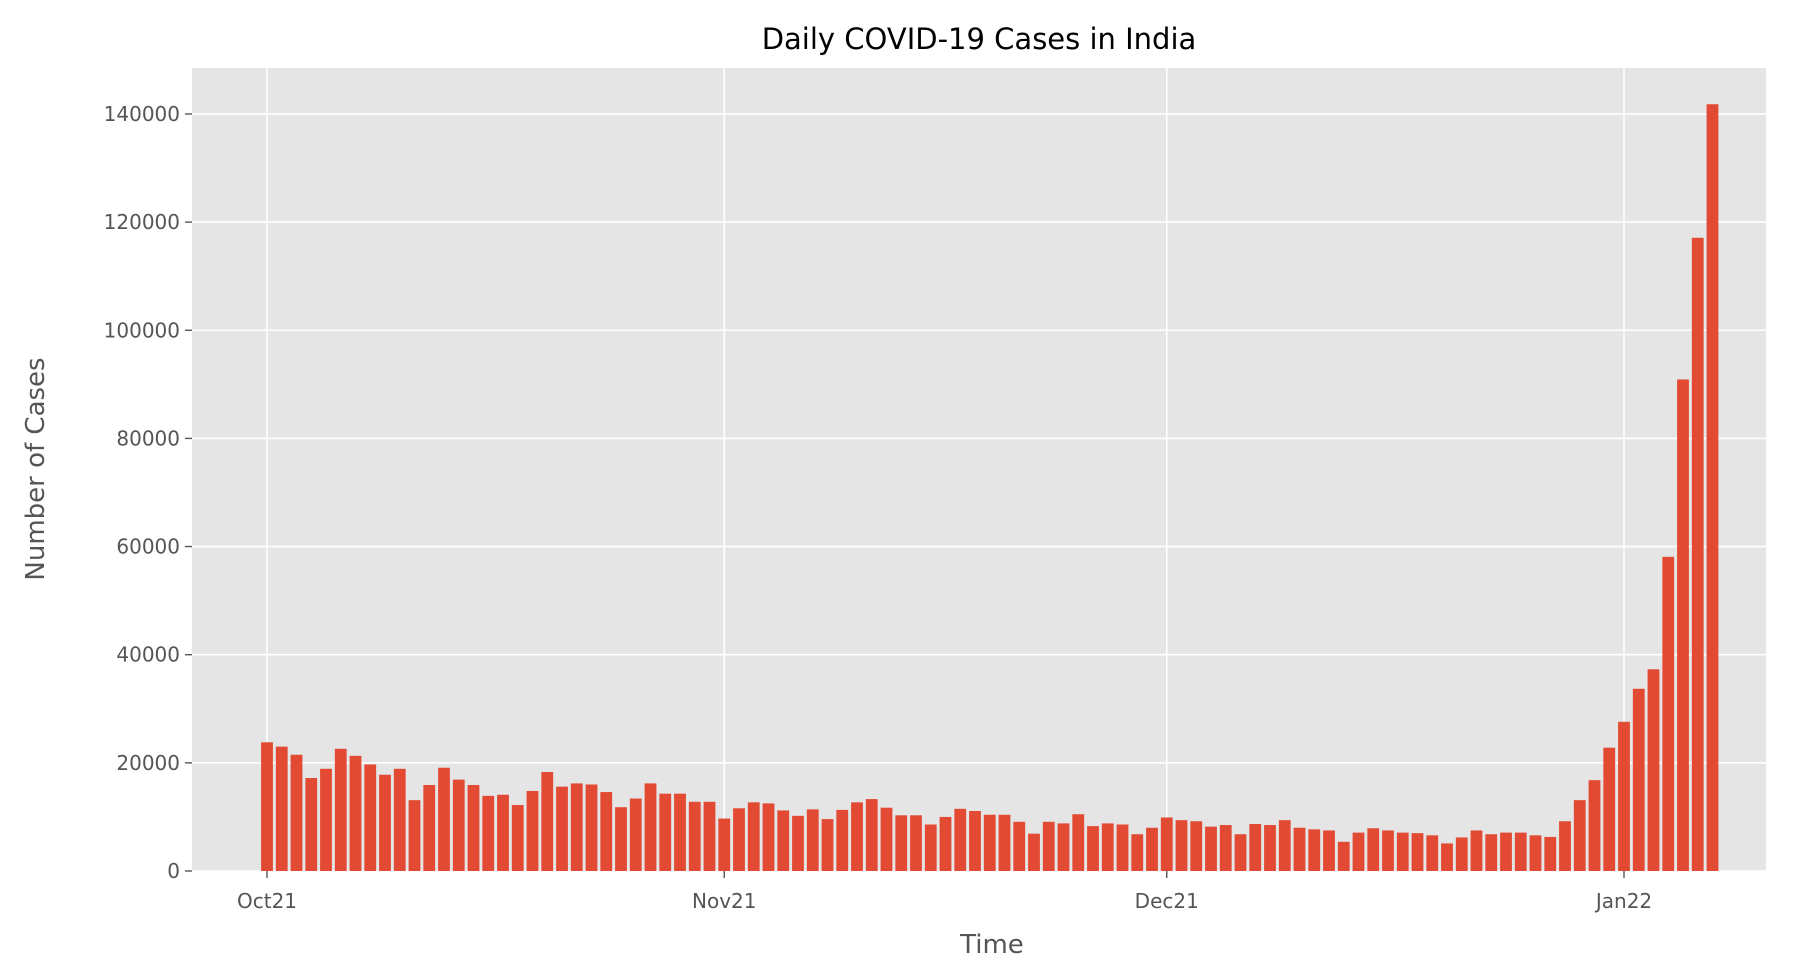 The height and width of the screenshot is (979, 1809). Describe the element at coordinates (36, 468) in the screenshot. I see `y-axis-label: Number of Cases` at that location.